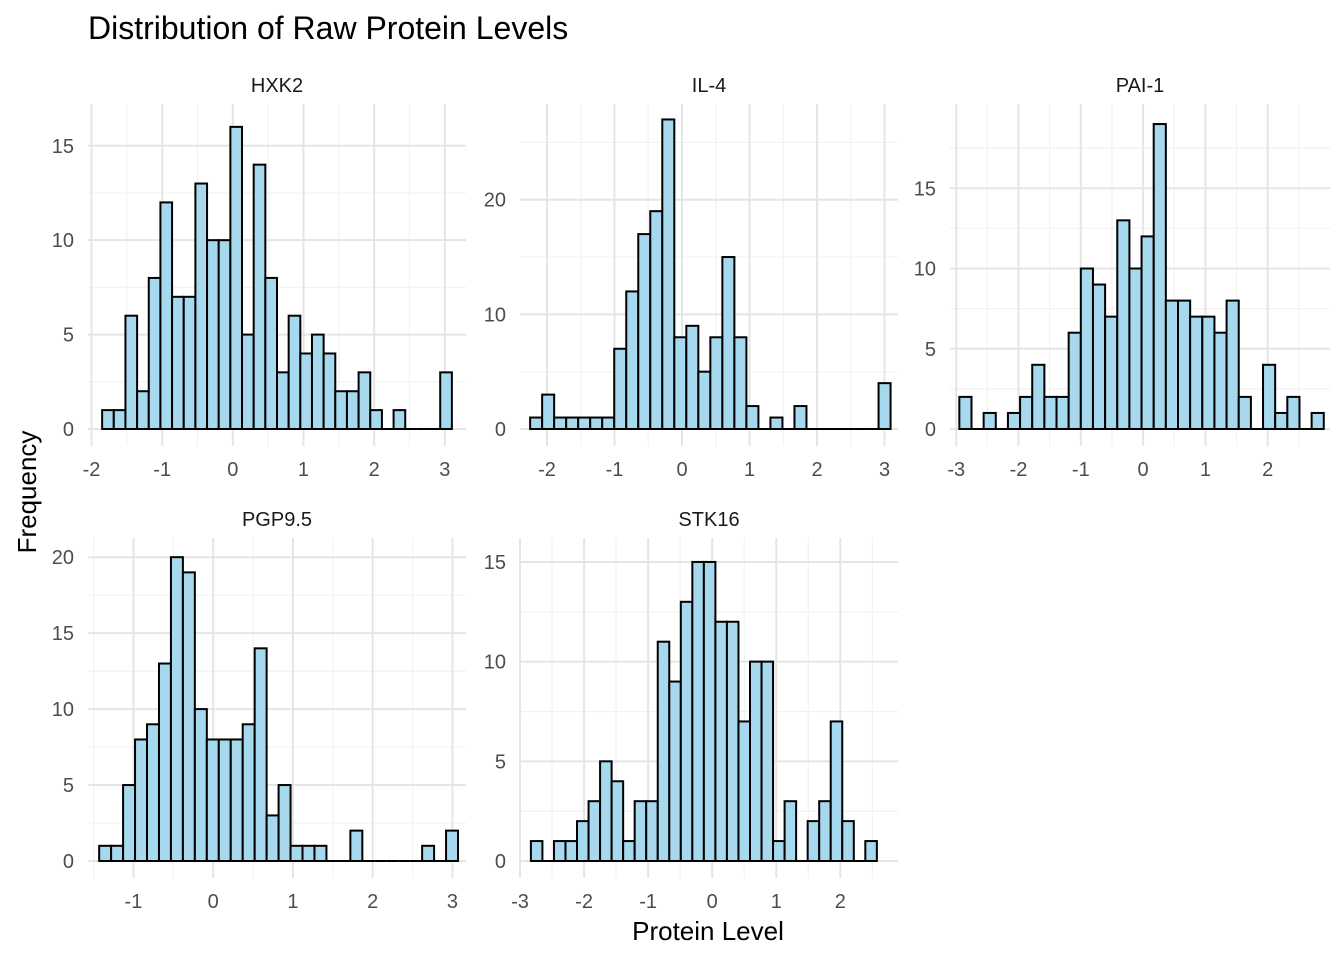  I want to click on y-tick-label: 15, so click(63, 147).